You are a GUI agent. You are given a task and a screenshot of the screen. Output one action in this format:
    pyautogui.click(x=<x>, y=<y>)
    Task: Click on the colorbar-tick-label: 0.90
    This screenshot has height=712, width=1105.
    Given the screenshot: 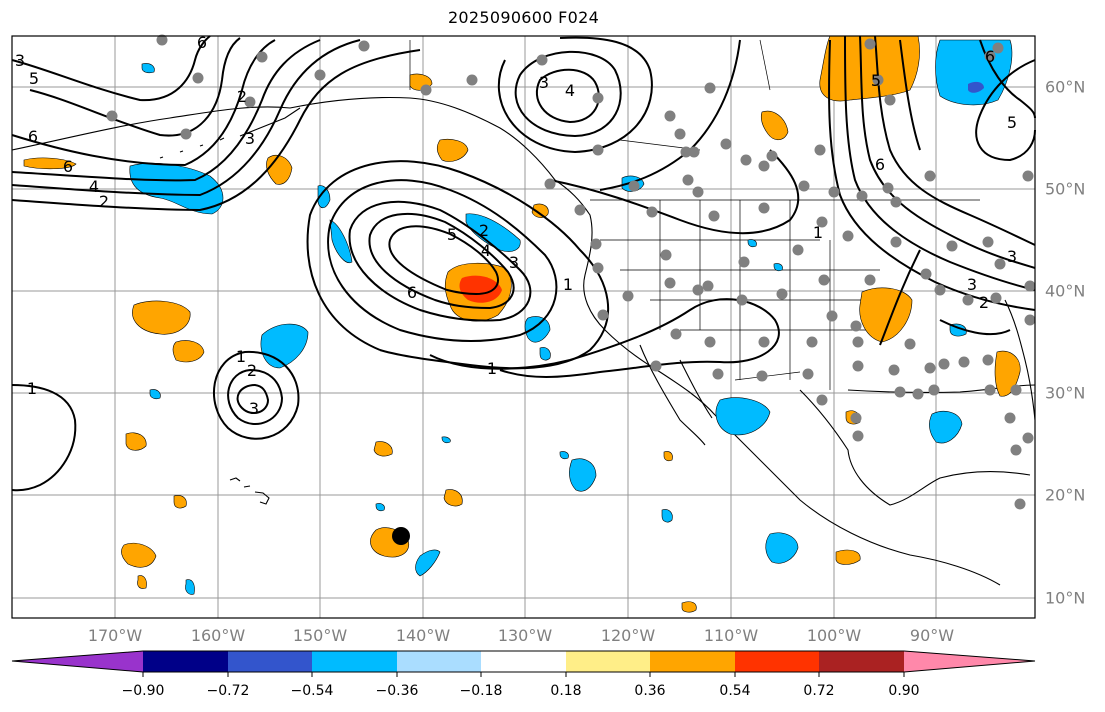 What is the action you would take?
    pyautogui.click(x=904, y=691)
    